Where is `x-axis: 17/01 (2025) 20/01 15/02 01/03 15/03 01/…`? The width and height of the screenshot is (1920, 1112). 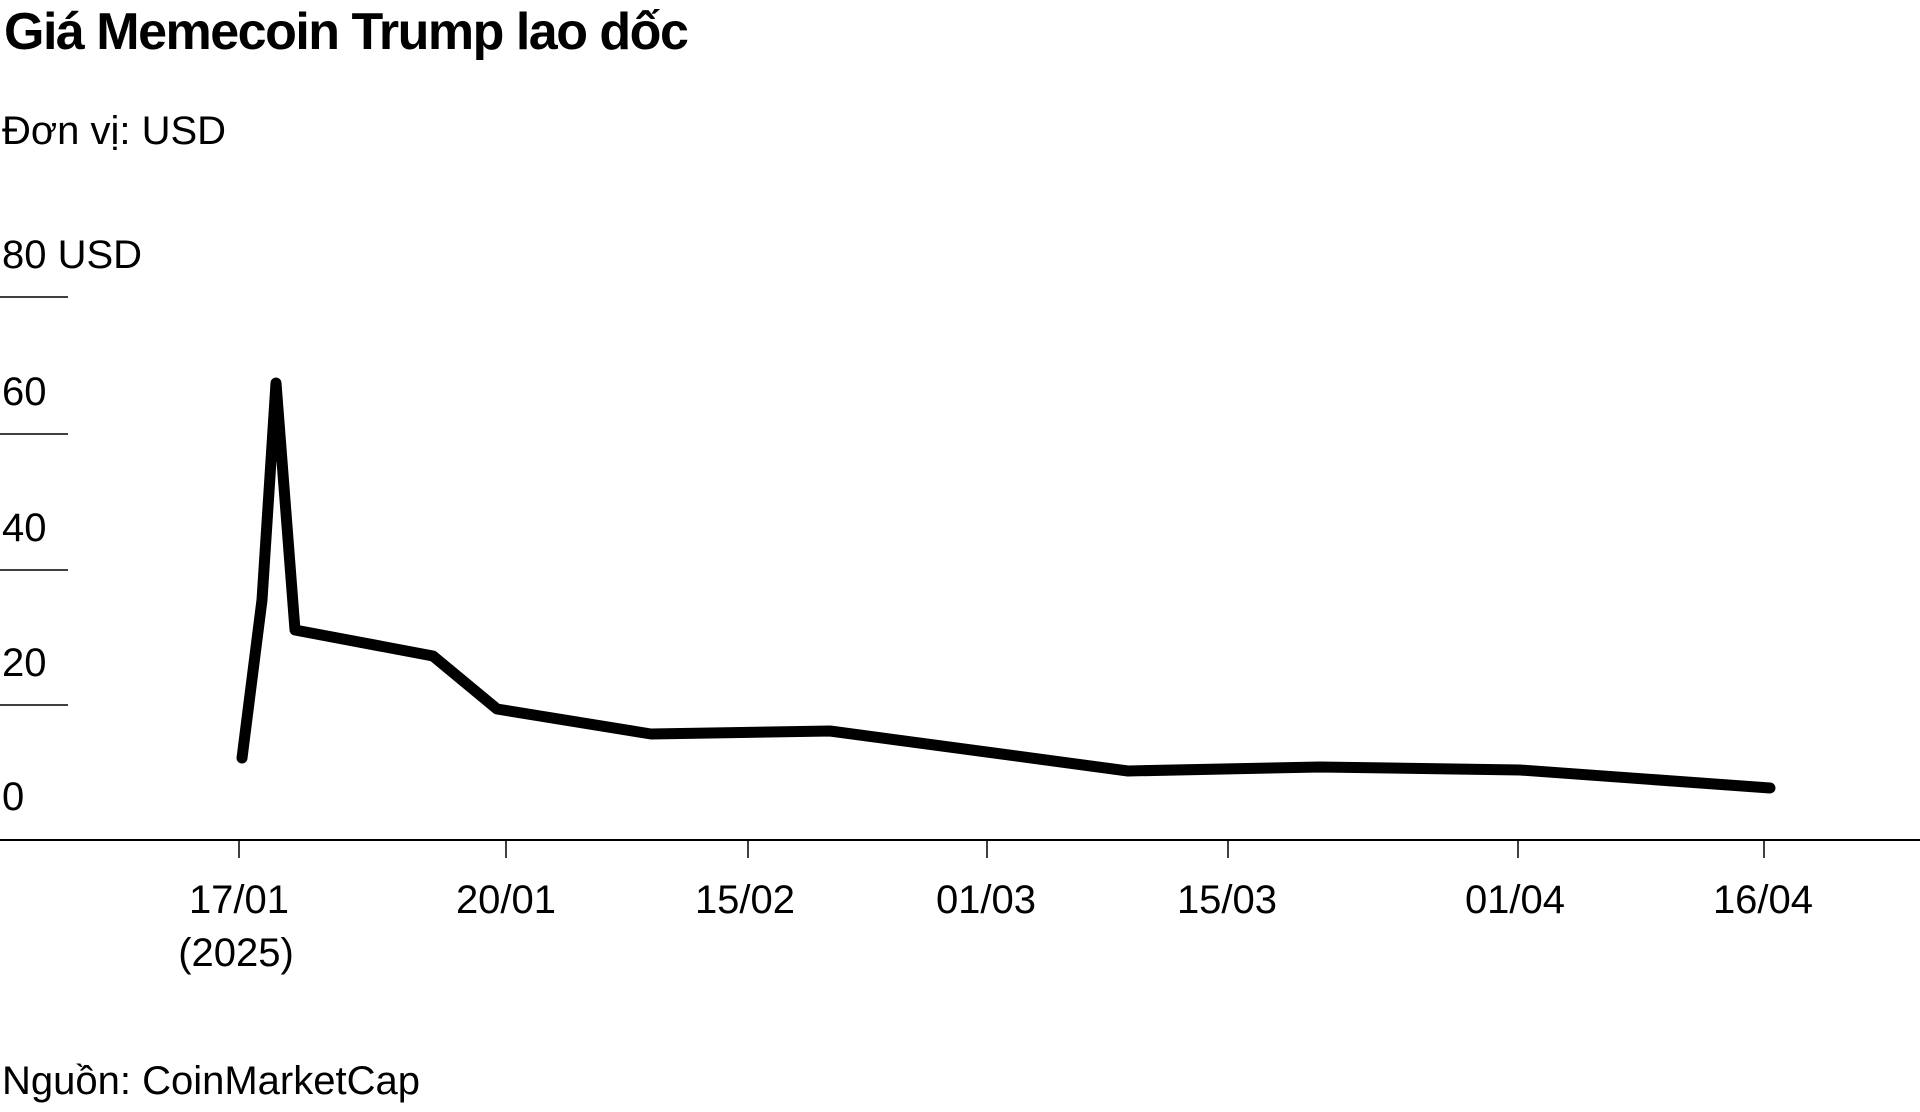 x-axis: 17/01 (2025) 20/01 15/02 01/03 15/03 01/… is located at coordinates (960, 907).